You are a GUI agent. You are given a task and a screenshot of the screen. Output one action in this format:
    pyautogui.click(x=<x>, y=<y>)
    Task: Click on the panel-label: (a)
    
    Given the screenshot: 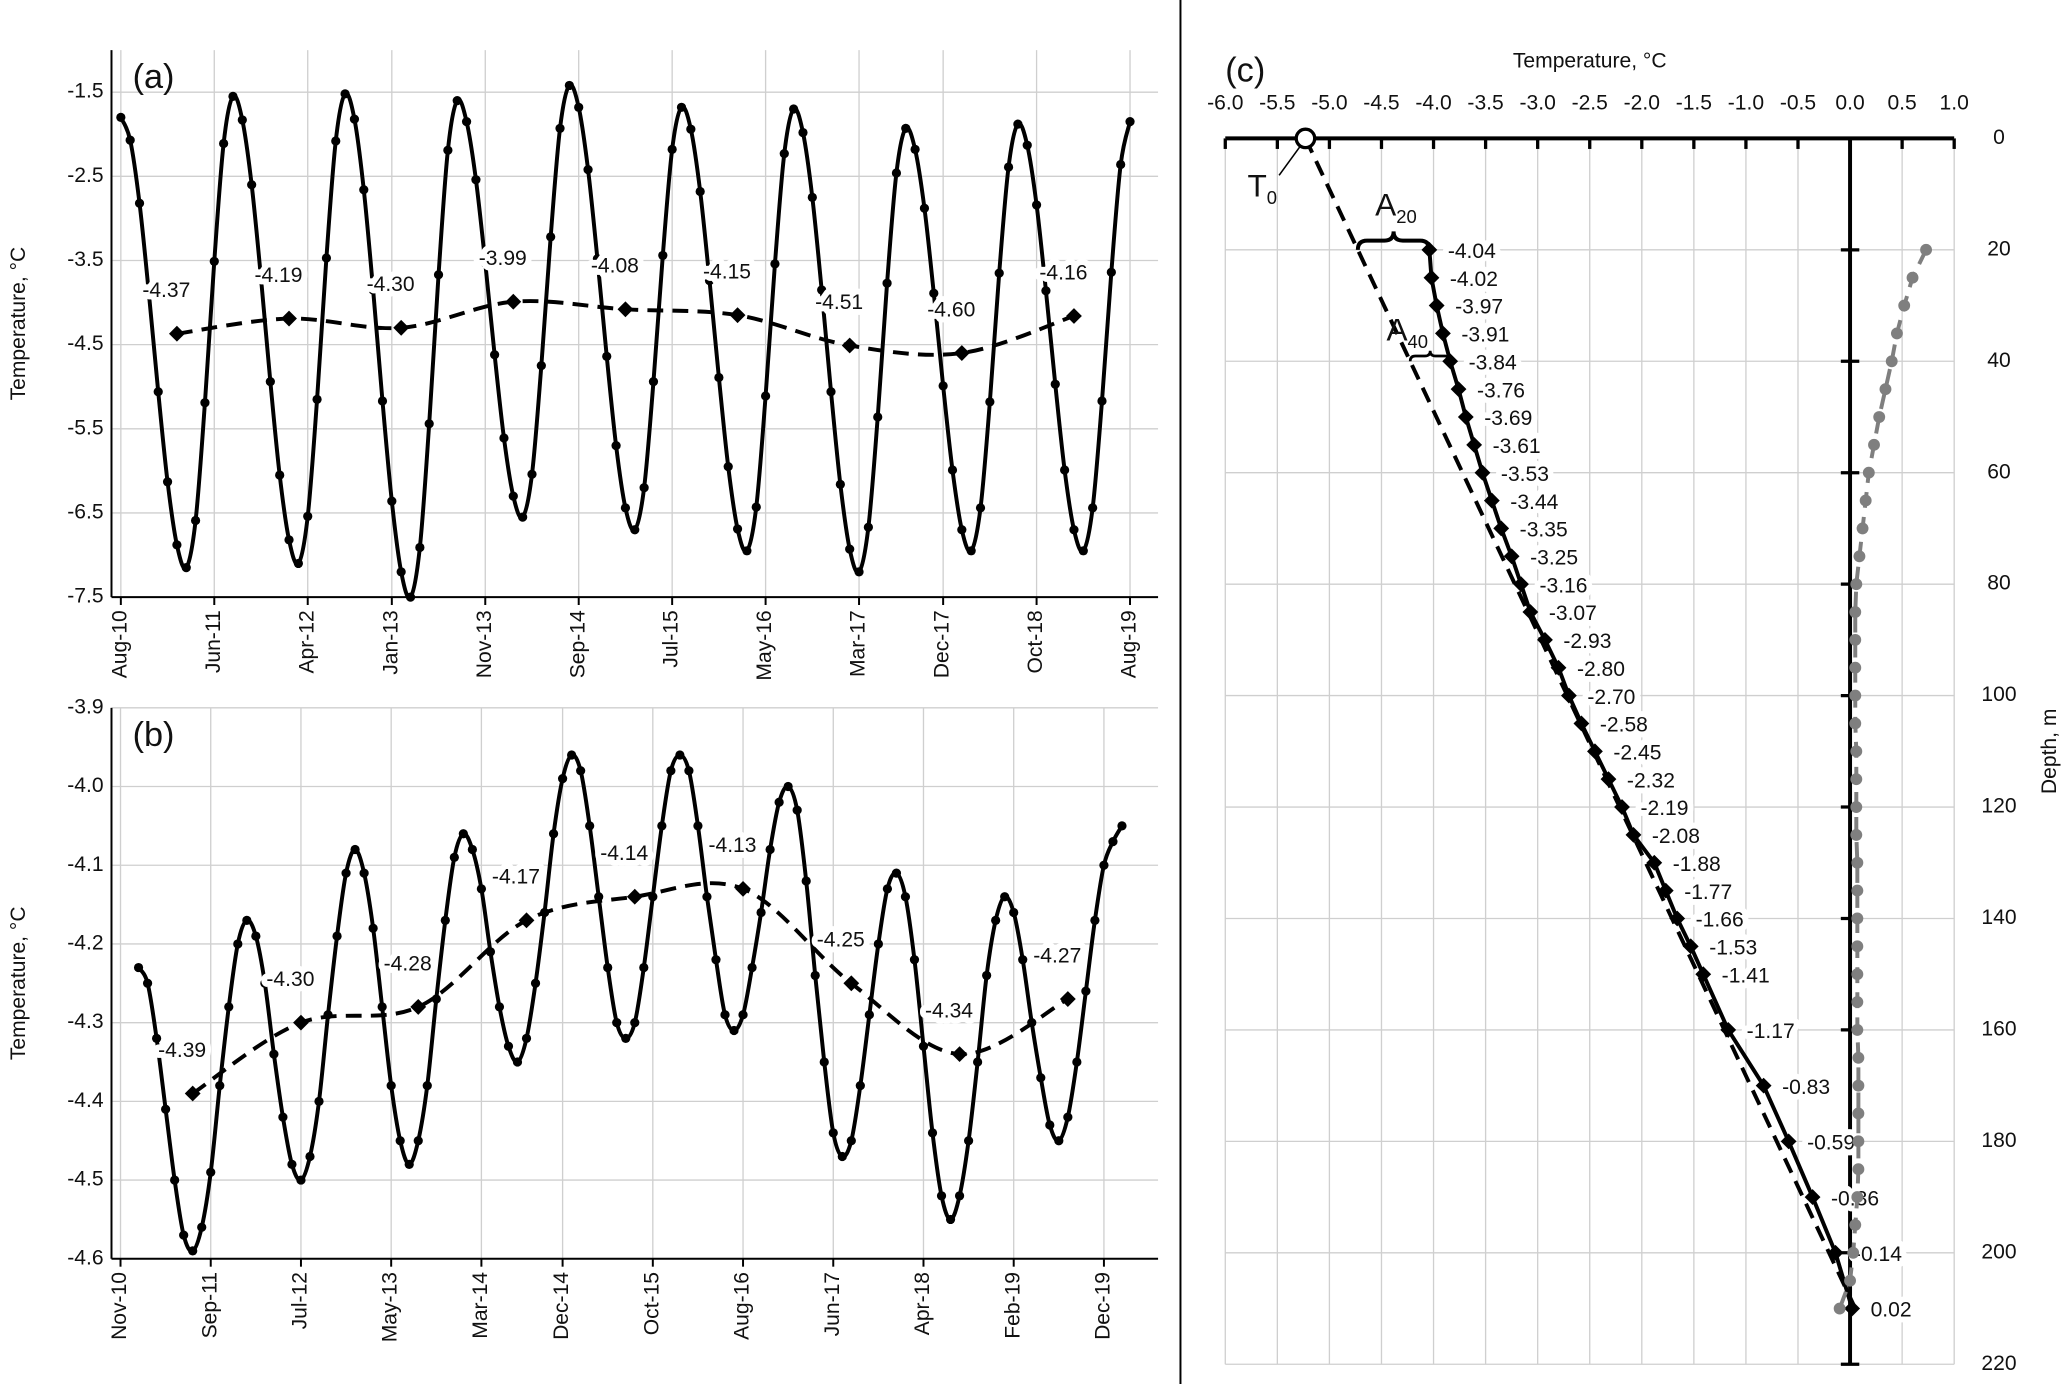 What is the action you would take?
    pyautogui.click(x=154, y=77)
    